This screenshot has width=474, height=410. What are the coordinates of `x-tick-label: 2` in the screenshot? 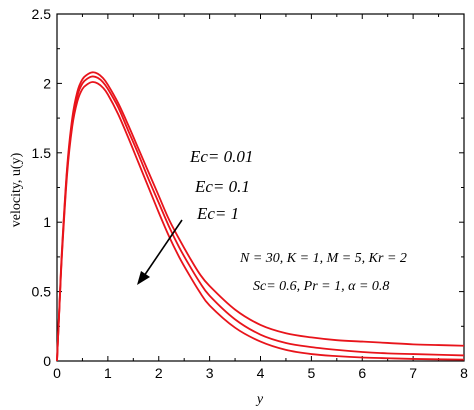 It's located at (159, 373).